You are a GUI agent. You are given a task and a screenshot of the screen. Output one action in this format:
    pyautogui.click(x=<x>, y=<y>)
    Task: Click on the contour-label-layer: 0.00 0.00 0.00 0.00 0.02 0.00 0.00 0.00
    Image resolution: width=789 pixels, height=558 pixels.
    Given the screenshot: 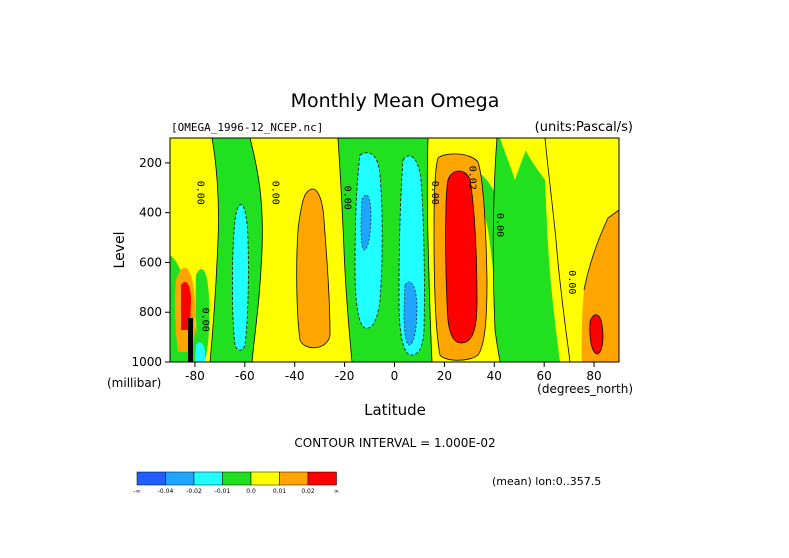 What is the action you would take?
    pyautogui.click(x=385, y=249)
    